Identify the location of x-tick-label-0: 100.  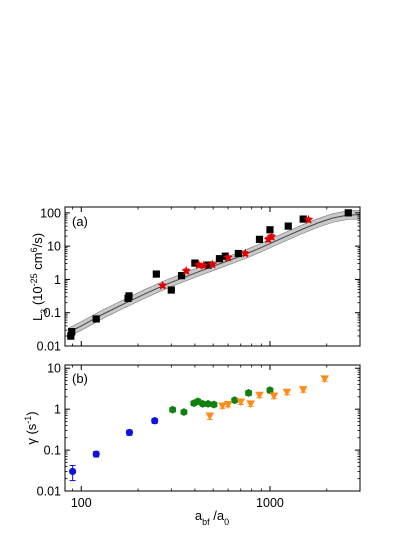
(81, 503).